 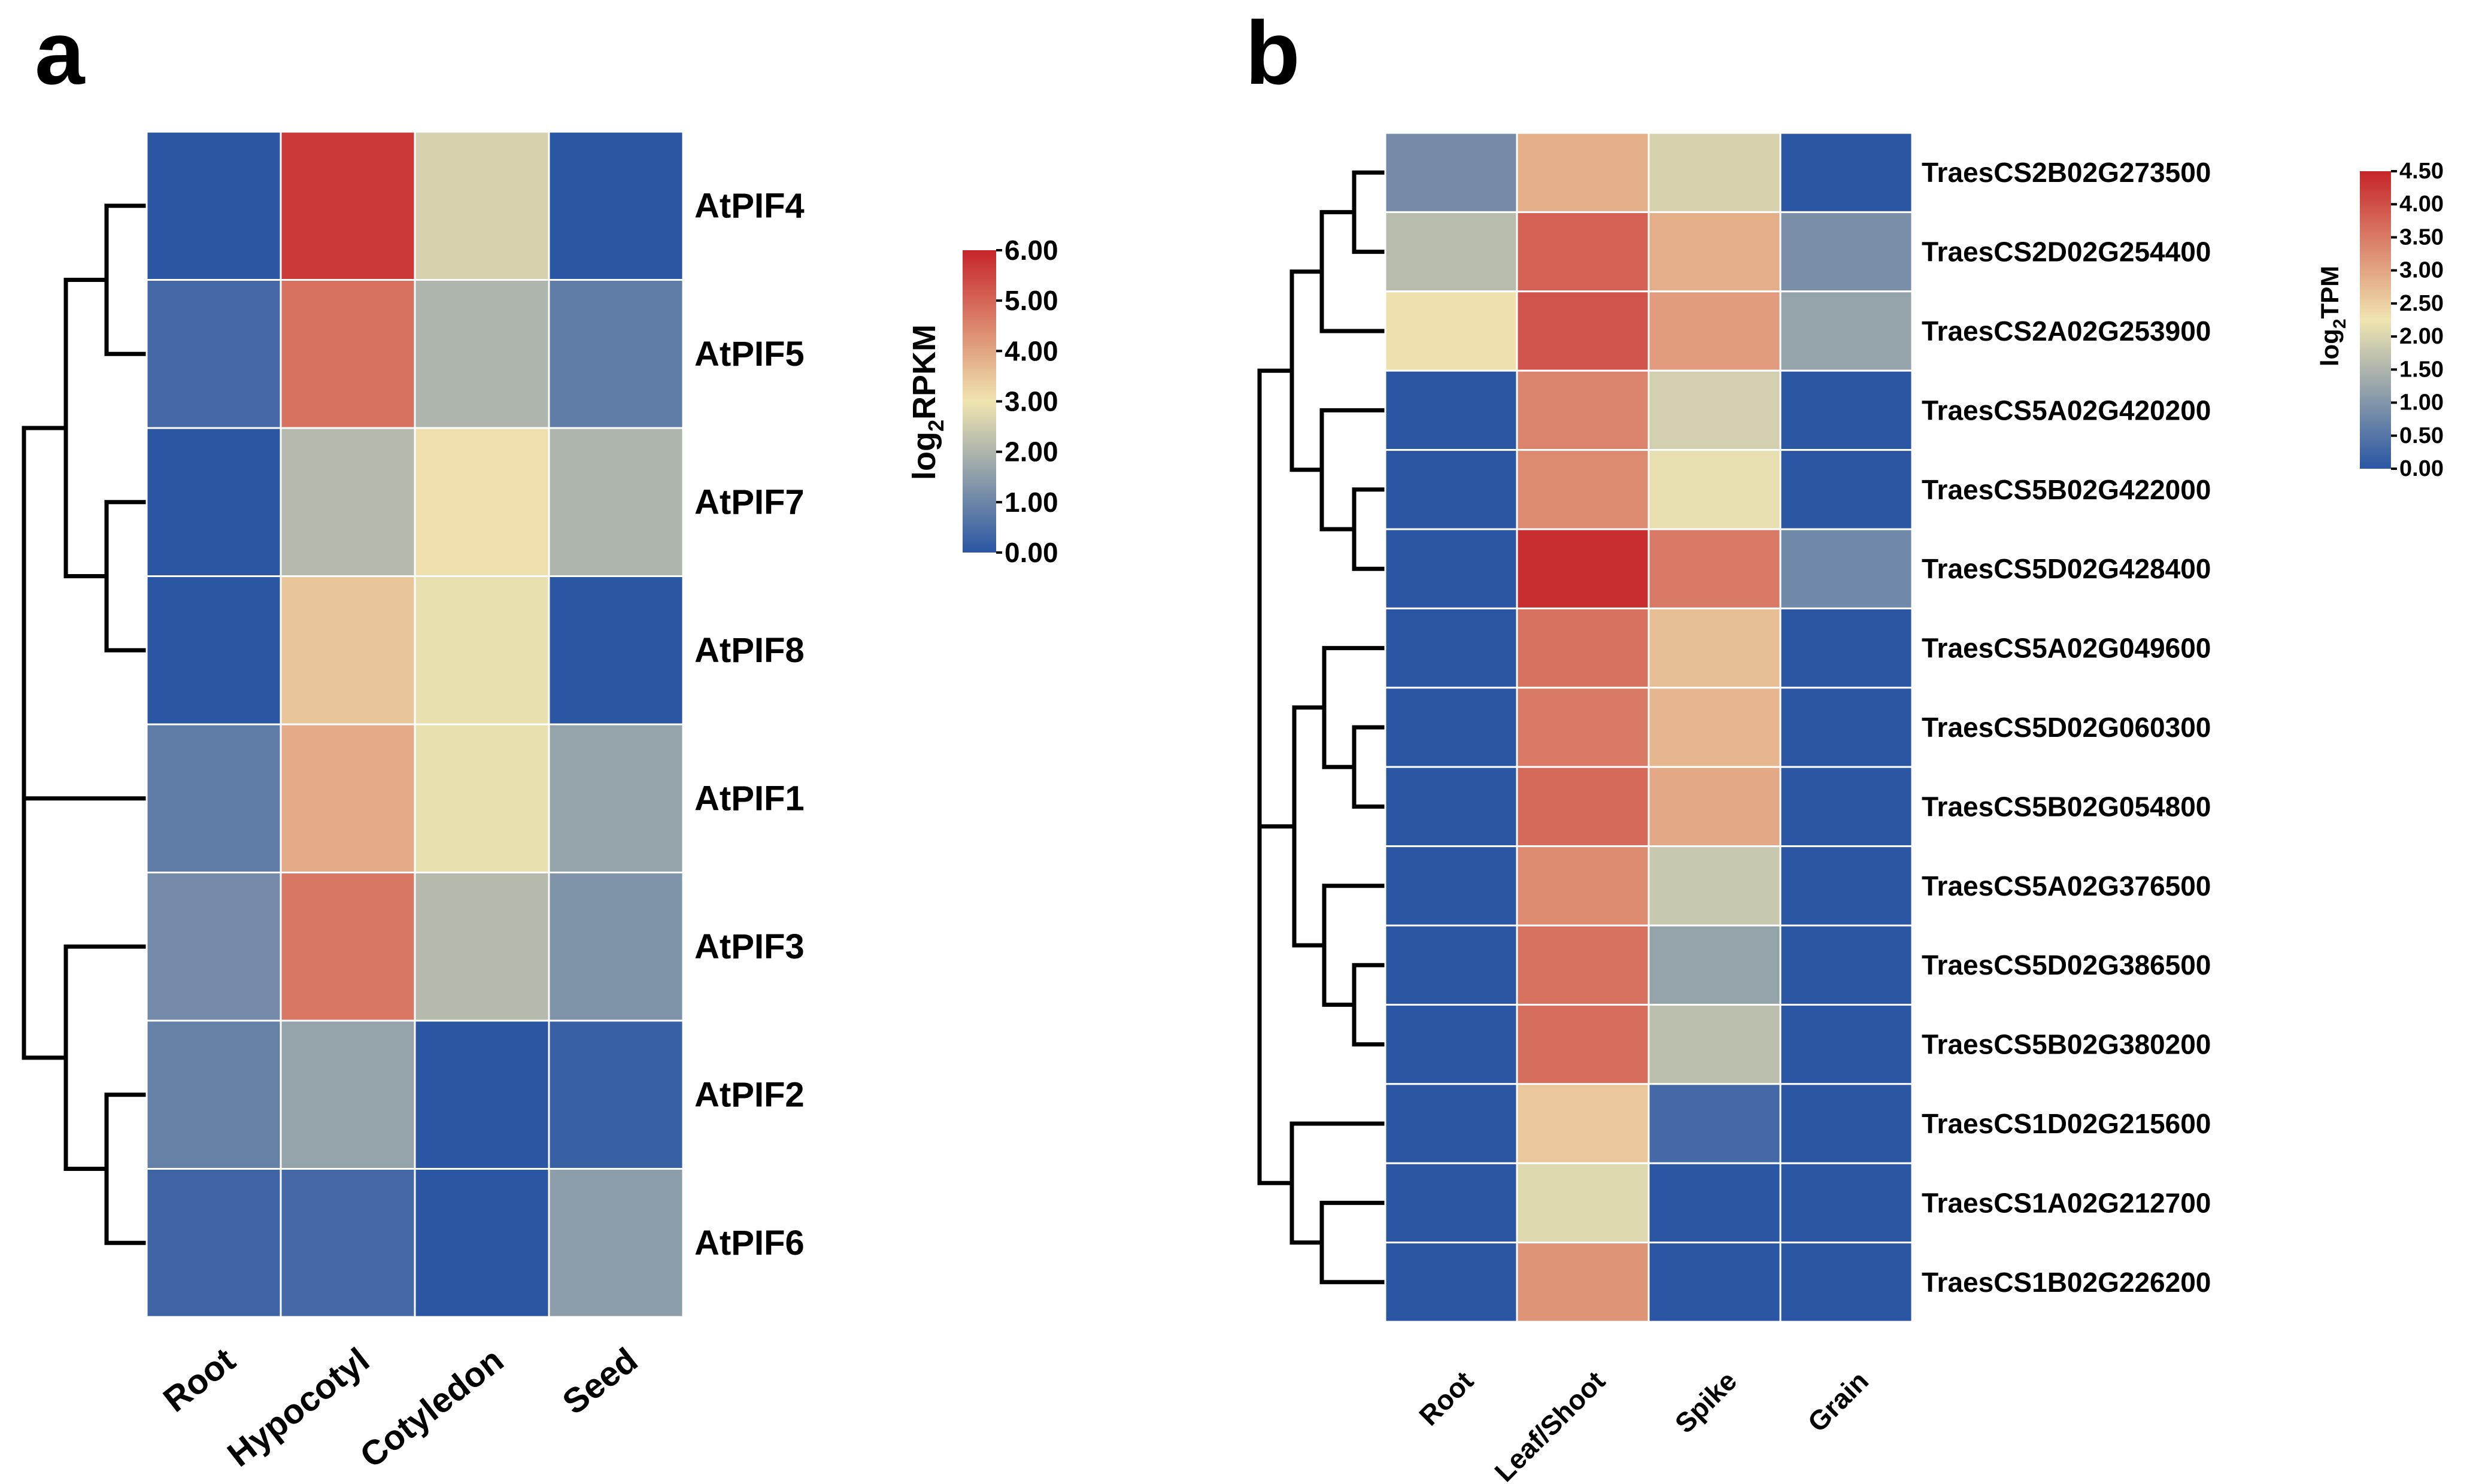 I want to click on panel-a-colorbar: 0.00 1.00 2.00 3.00 4.00 5.00 6.00 log2RPKM, so click(x=982, y=401).